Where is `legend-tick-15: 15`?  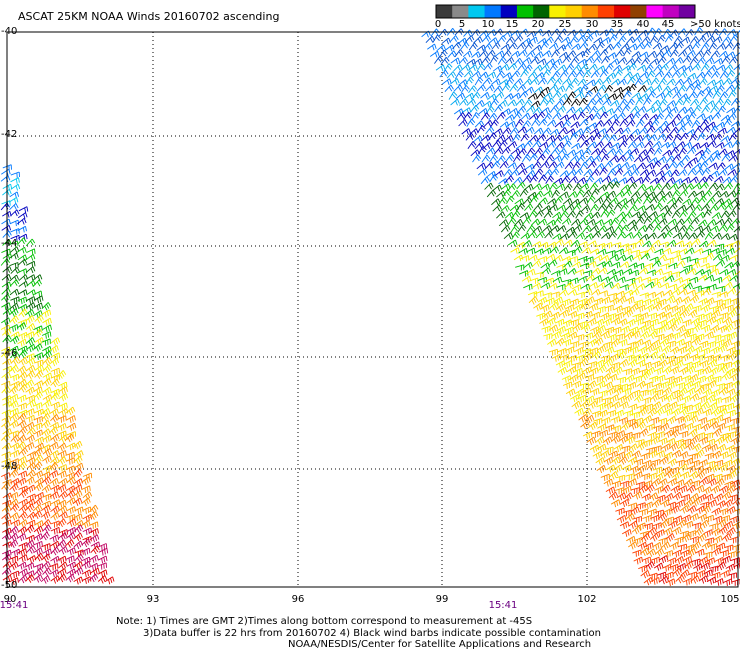 legend-tick-15: 15 is located at coordinates (512, 24).